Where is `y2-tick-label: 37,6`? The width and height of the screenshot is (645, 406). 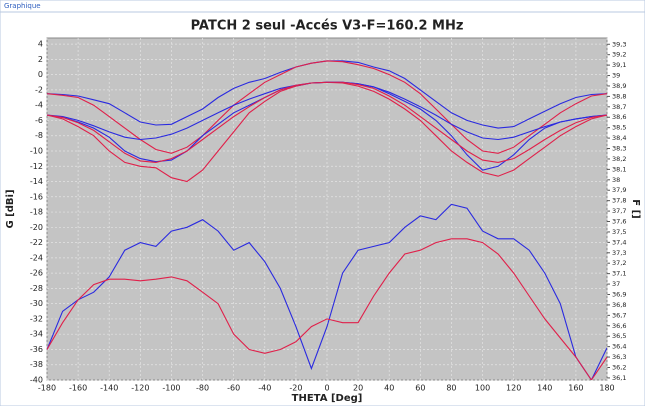
y2-tick-label: 37,6 is located at coordinates (619, 222).